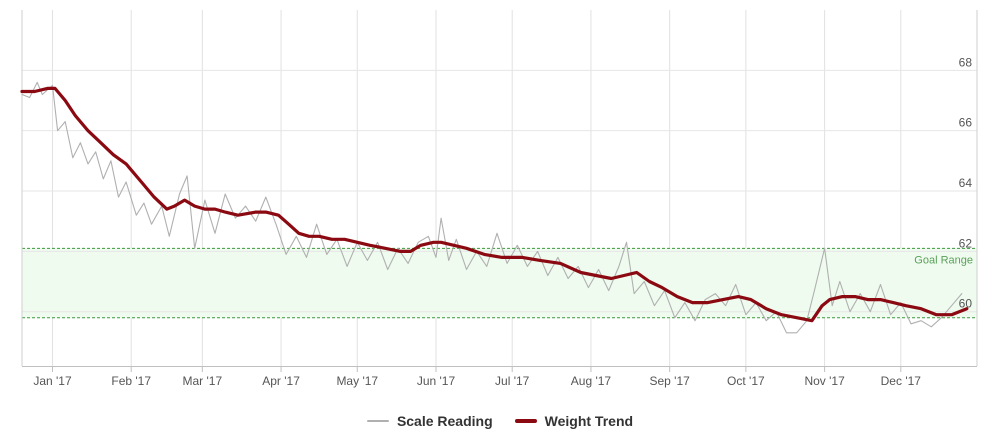 This screenshot has height=444, width=998. Describe the element at coordinates (966, 62) in the screenshot. I see `y-tick-label: 68` at that location.